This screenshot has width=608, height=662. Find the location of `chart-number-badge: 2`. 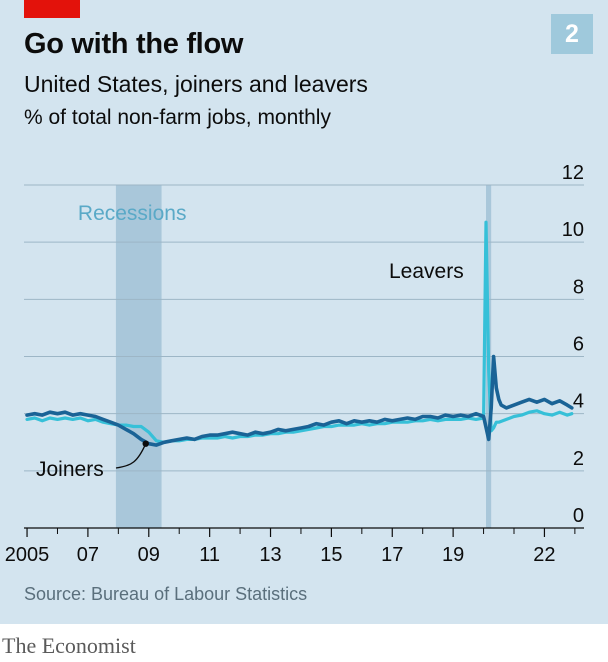

chart-number-badge: 2 is located at coordinates (572, 34).